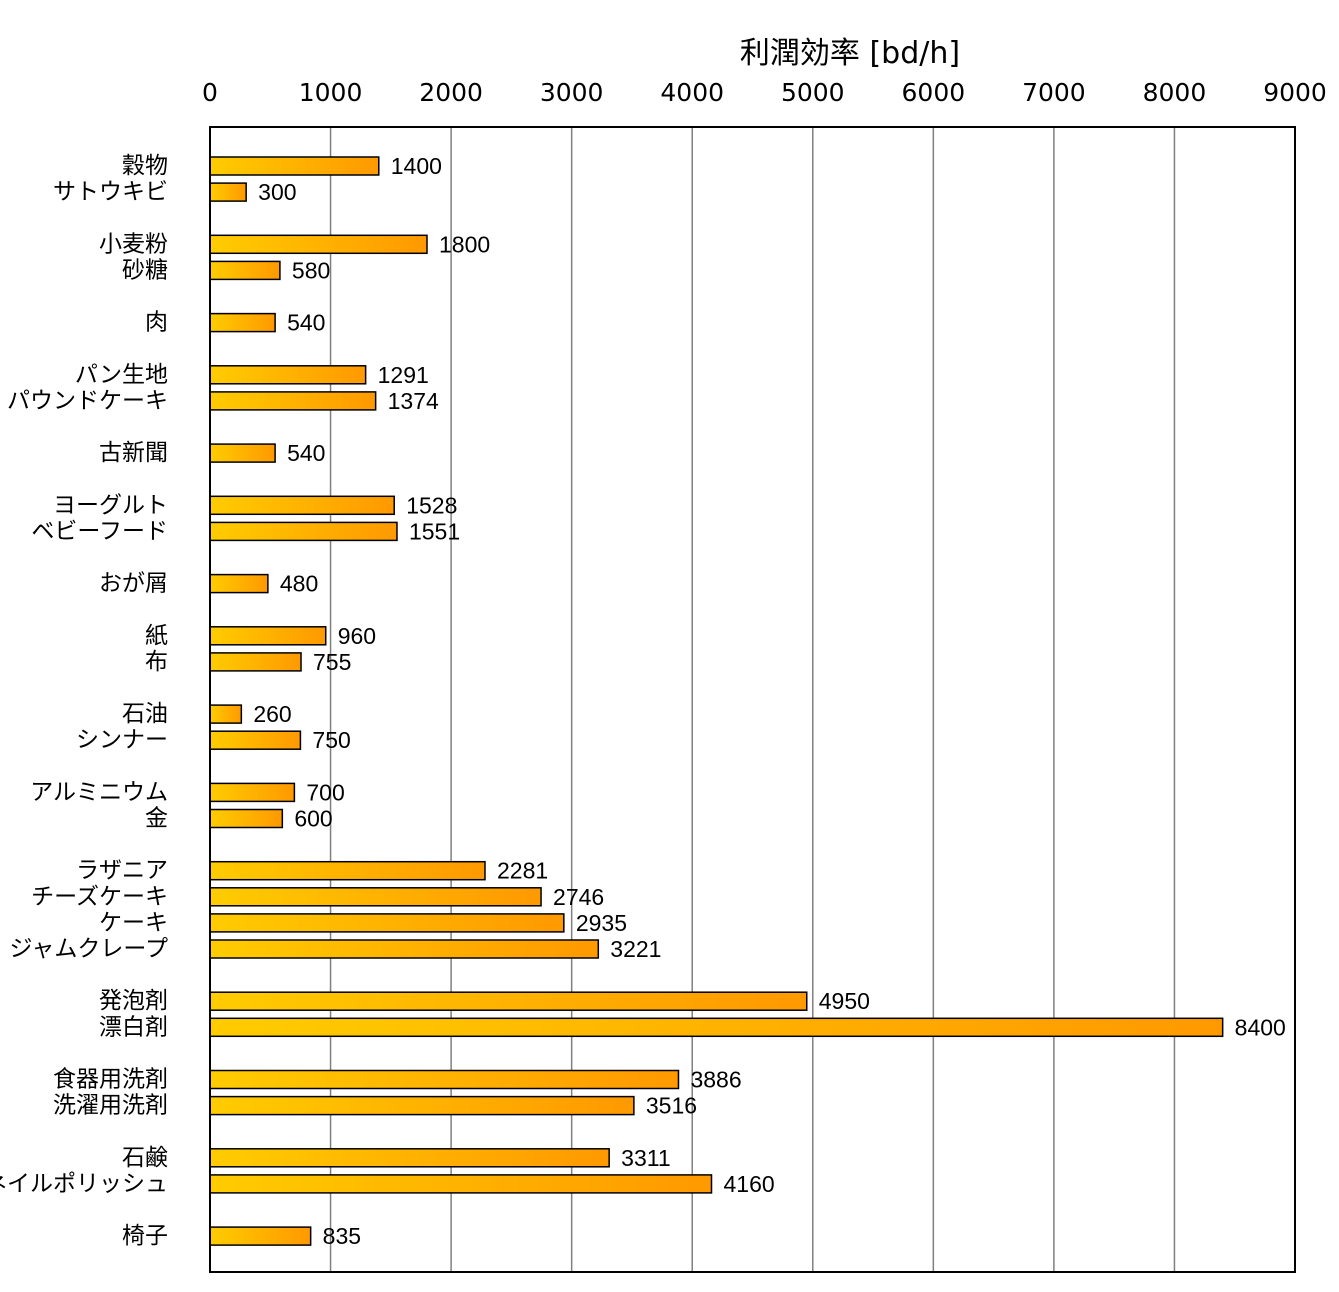  Describe the element at coordinates (416, 166) in the screenshot. I see `data-label: 1400` at that location.